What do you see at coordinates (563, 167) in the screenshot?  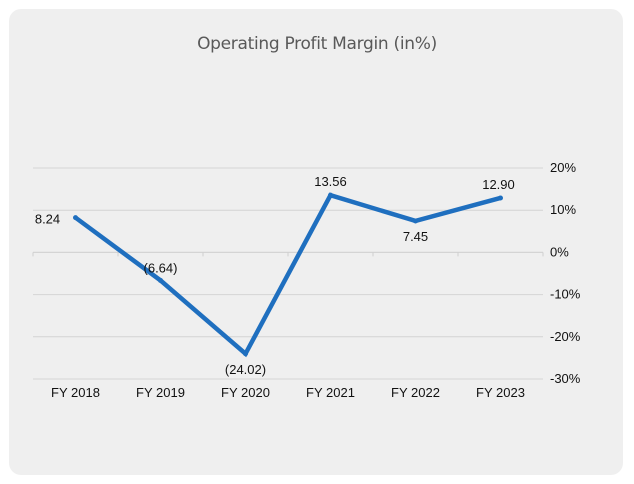 I see `y-tick-label: 20%` at bounding box center [563, 167].